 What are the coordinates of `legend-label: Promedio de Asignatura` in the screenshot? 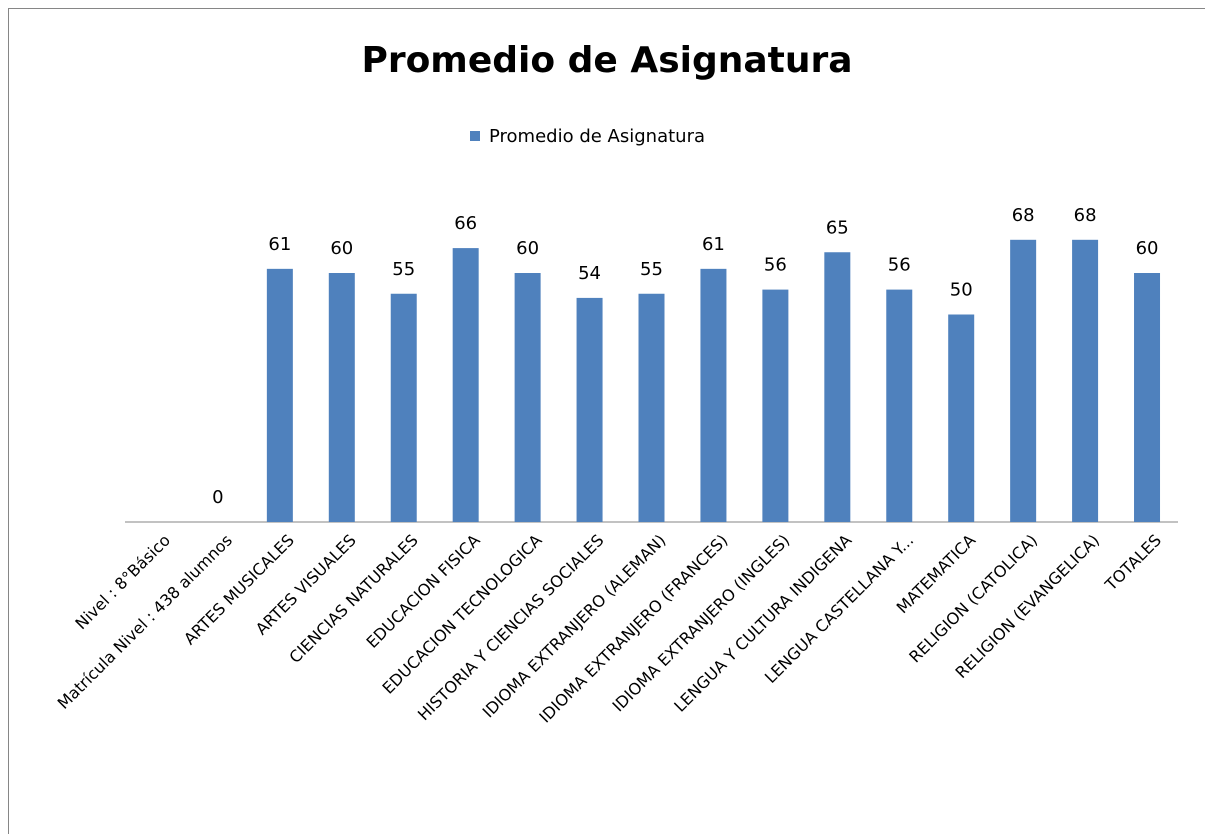 It's located at (597, 136).